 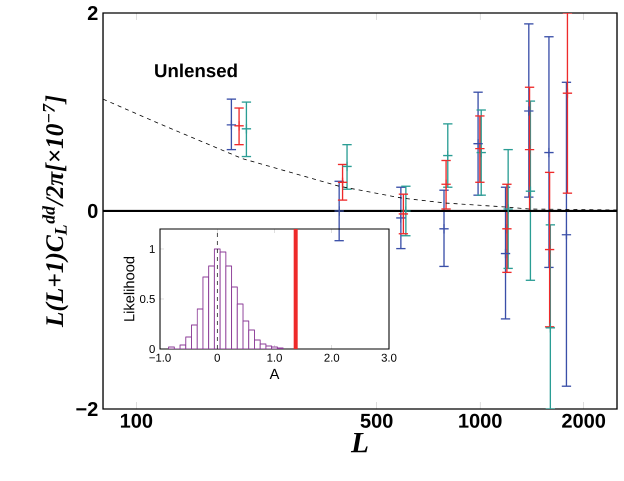 I want to click on y-tick-label: −2, so click(x=87, y=409).